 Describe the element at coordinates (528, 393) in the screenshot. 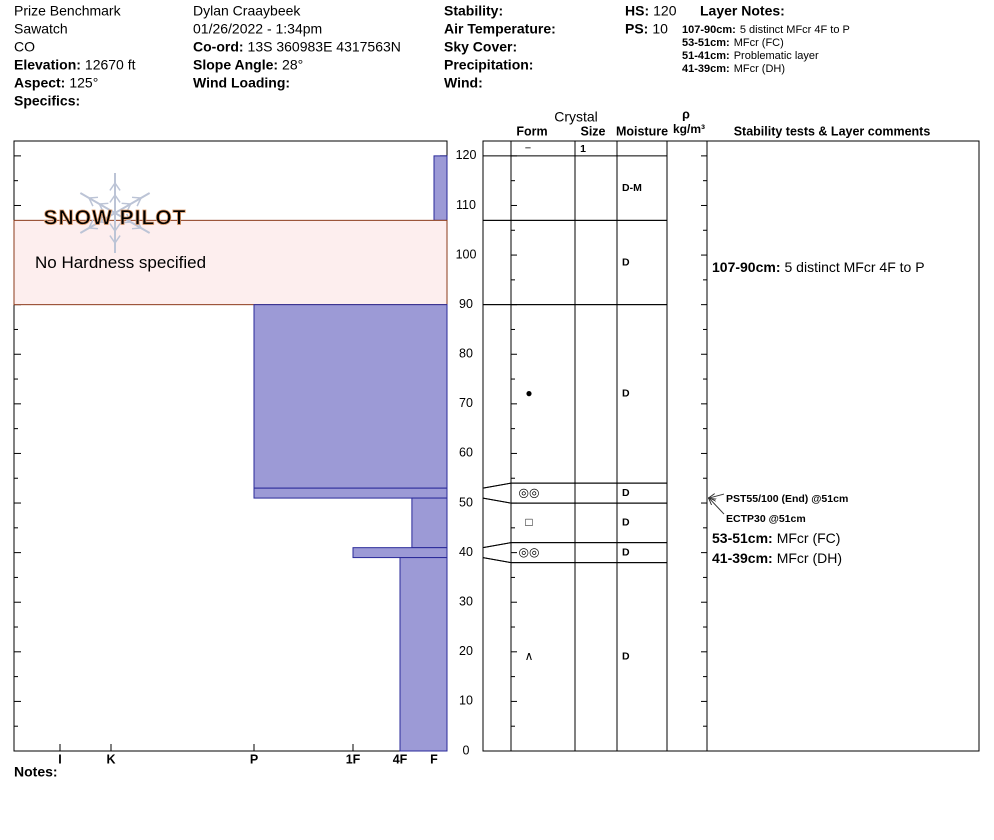

I see `grain-form: ●` at that location.